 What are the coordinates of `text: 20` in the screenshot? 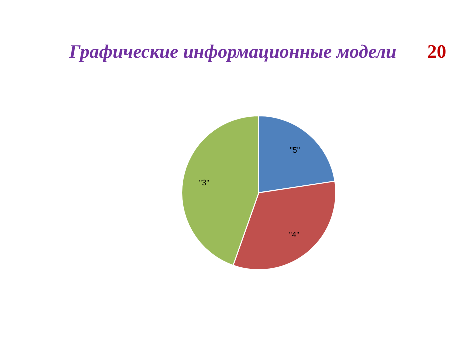 It's located at (437, 52).